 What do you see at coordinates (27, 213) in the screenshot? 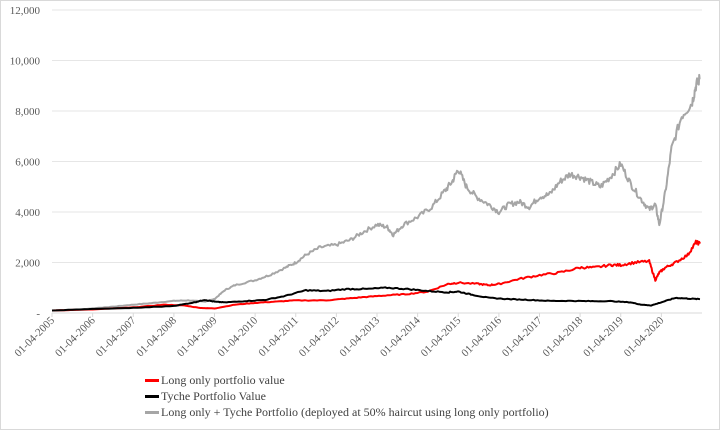
I see `y-tick-label: 4,000` at bounding box center [27, 213].